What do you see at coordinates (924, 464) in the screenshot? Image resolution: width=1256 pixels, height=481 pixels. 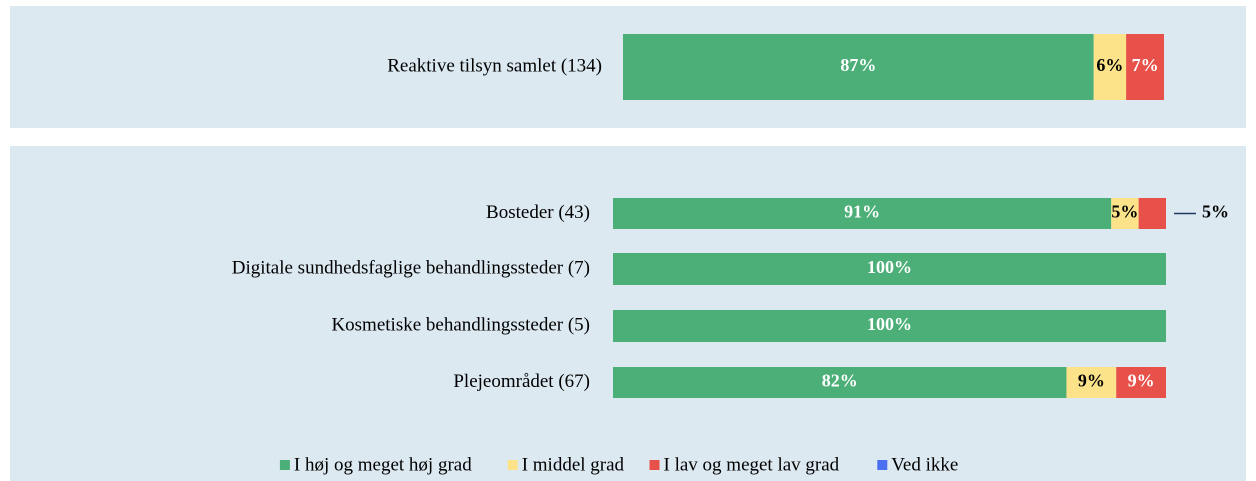 I see `legend-label: Ved ikke` at bounding box center [924, 464].